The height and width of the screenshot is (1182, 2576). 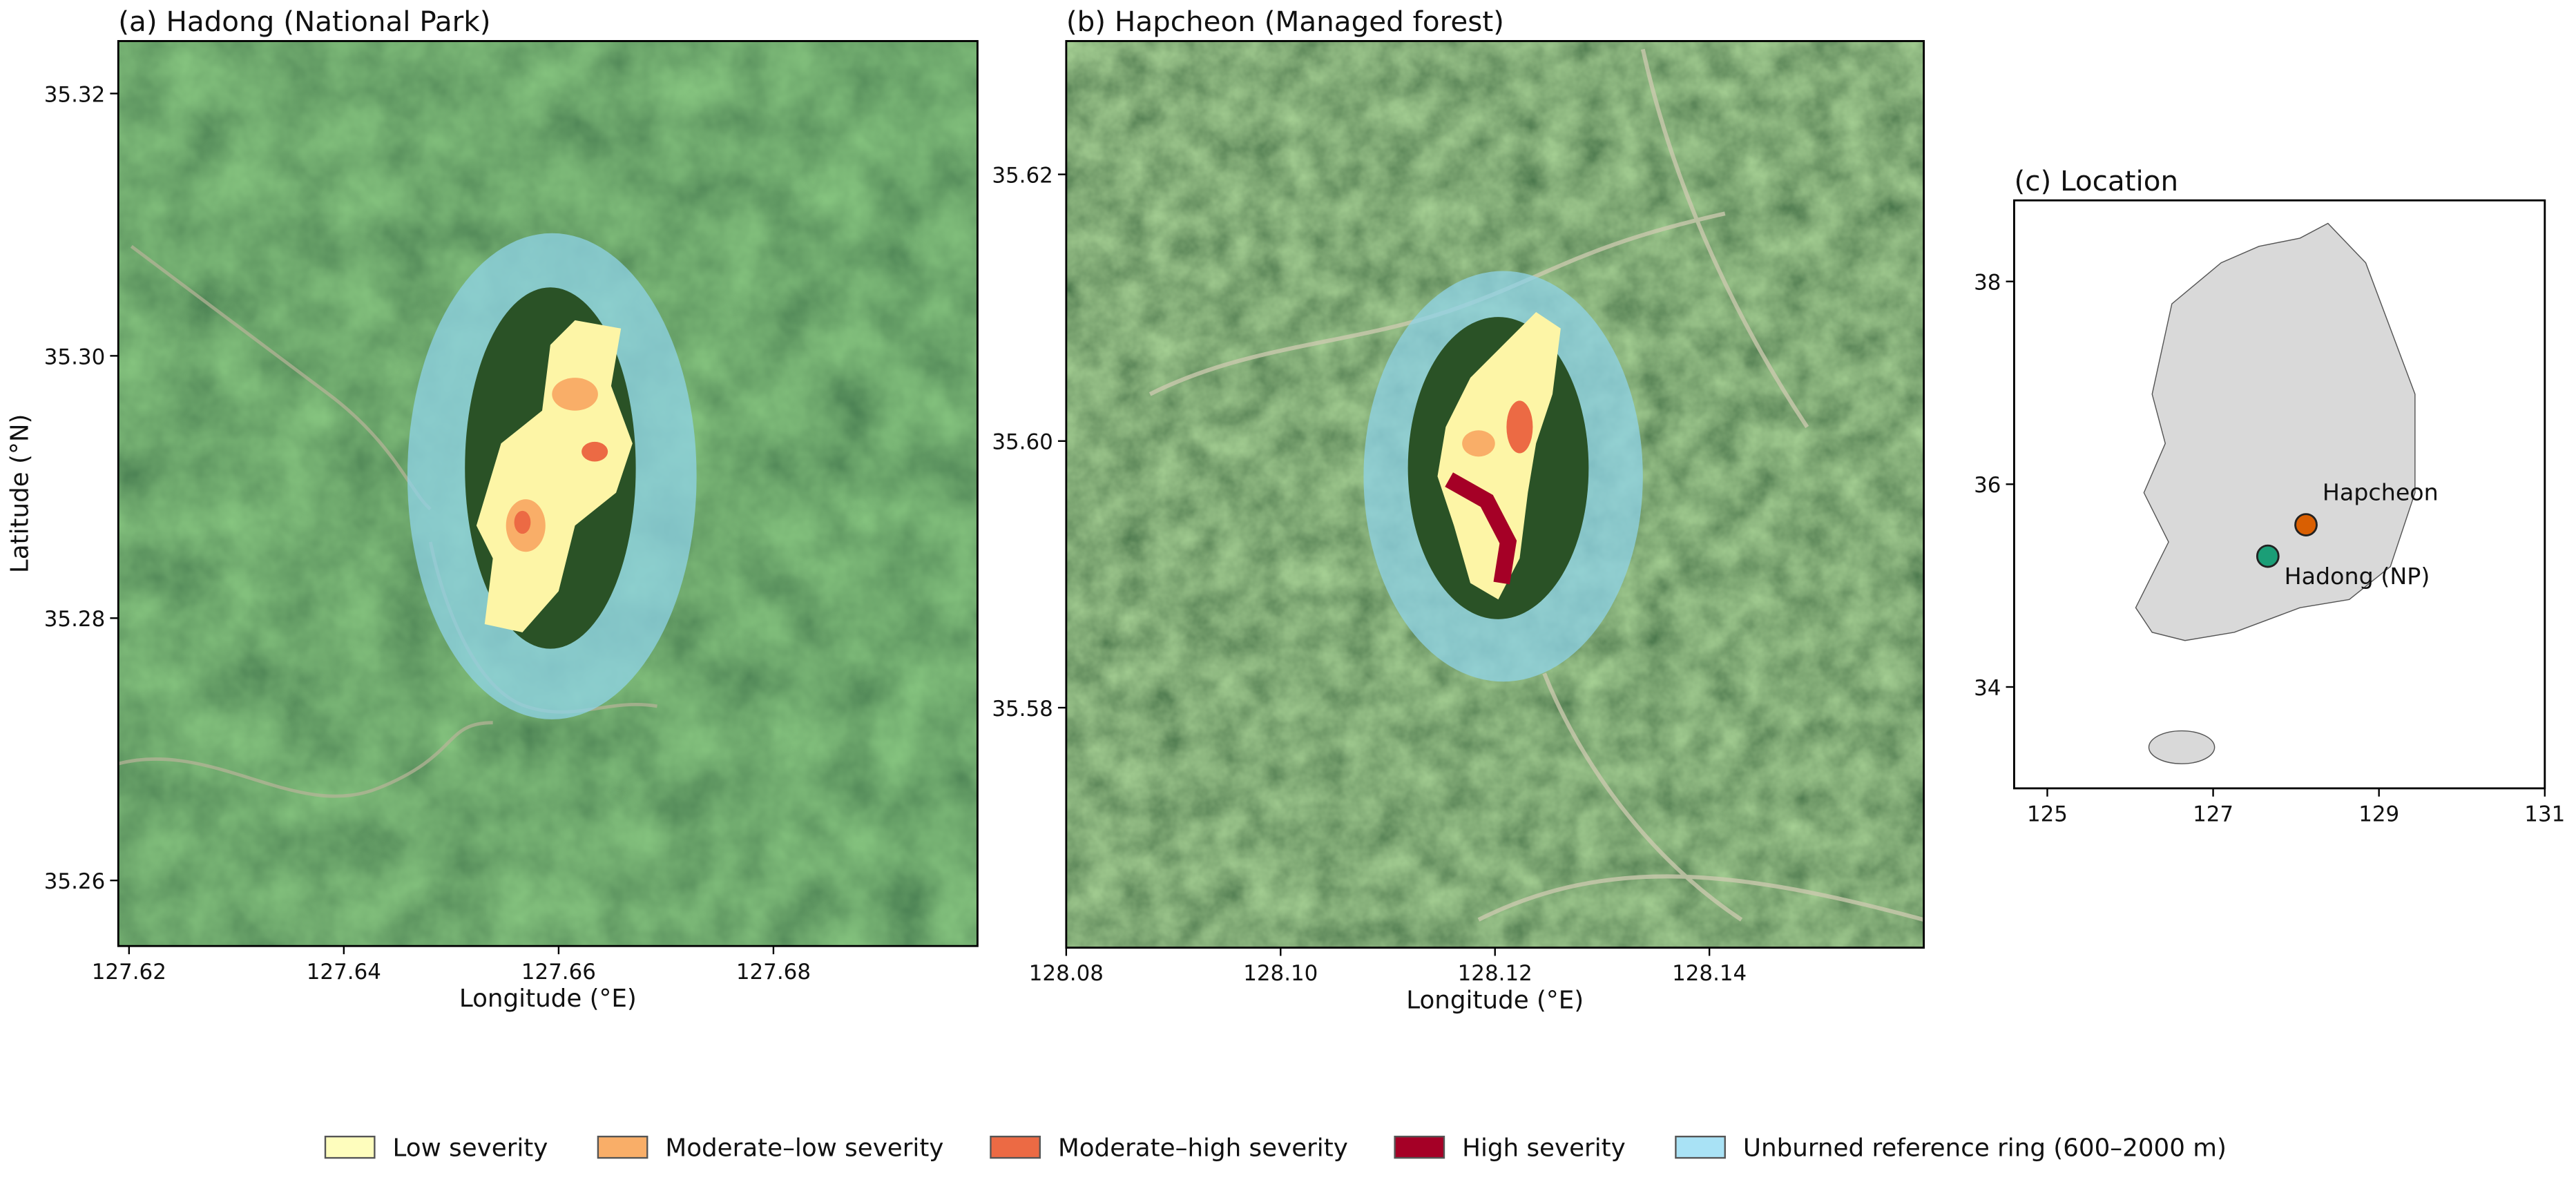 What do you see at coordinates (470, 1148) in the screenshot?
I see `legend-label: Low severity` at bounding box center [470, 1148].